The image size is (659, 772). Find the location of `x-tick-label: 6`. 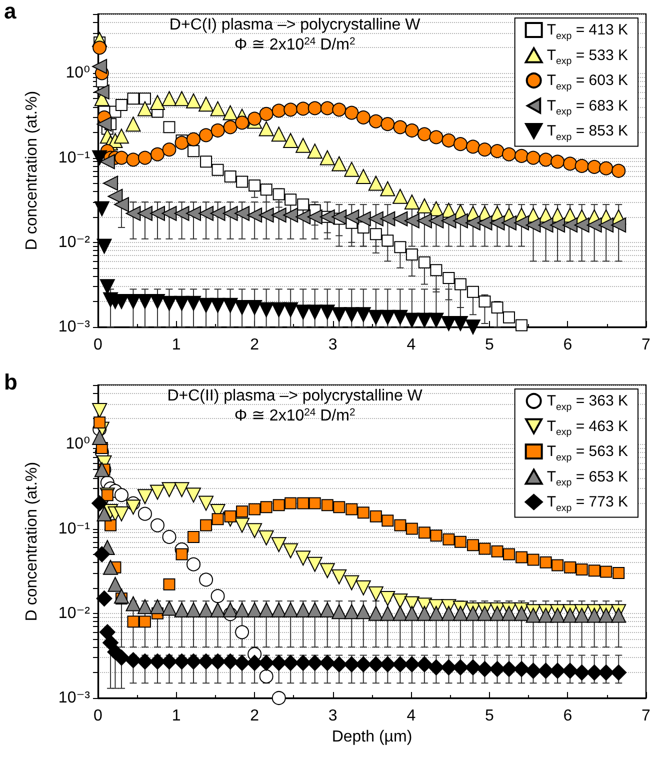

x-tick-label: 6 is located at coordinates (567, 716).